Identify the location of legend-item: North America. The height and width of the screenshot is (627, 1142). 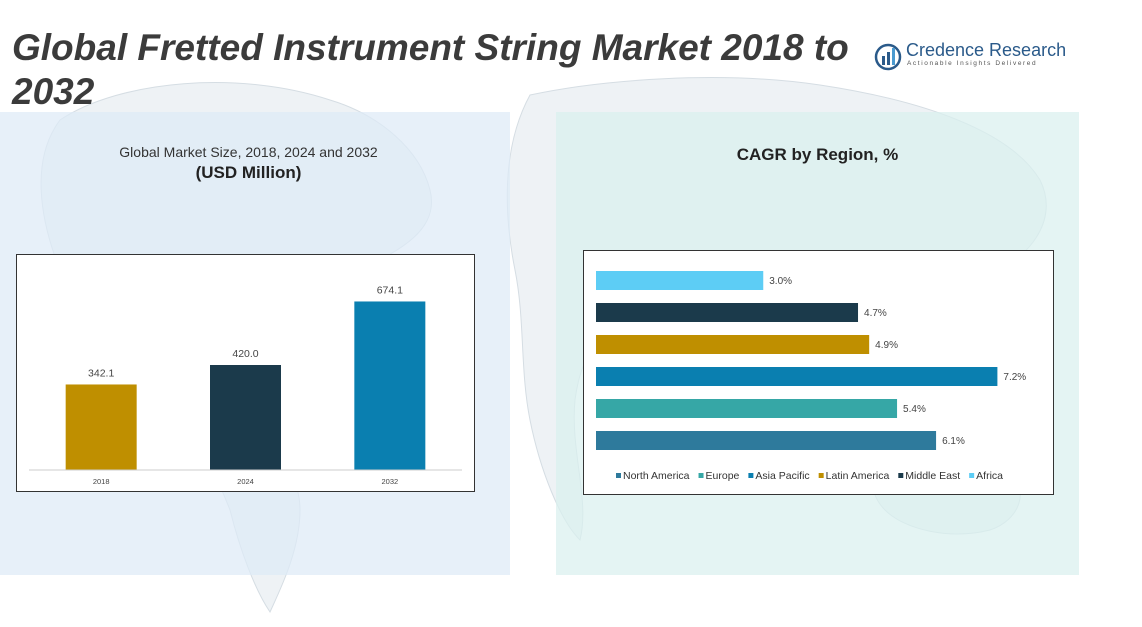
(653, 476).